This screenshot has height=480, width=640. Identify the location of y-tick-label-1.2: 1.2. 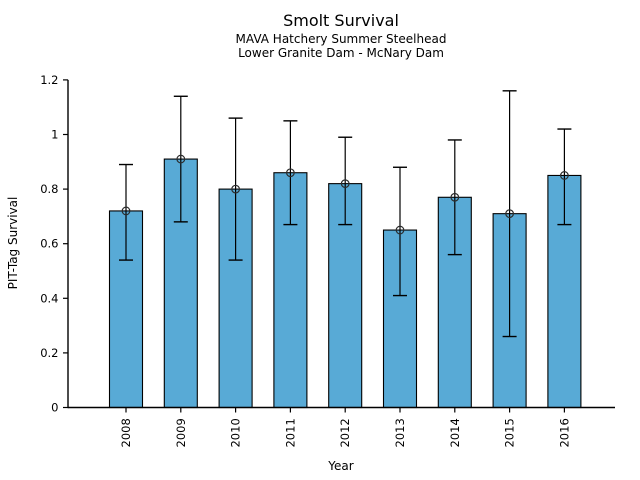
(49, 80).